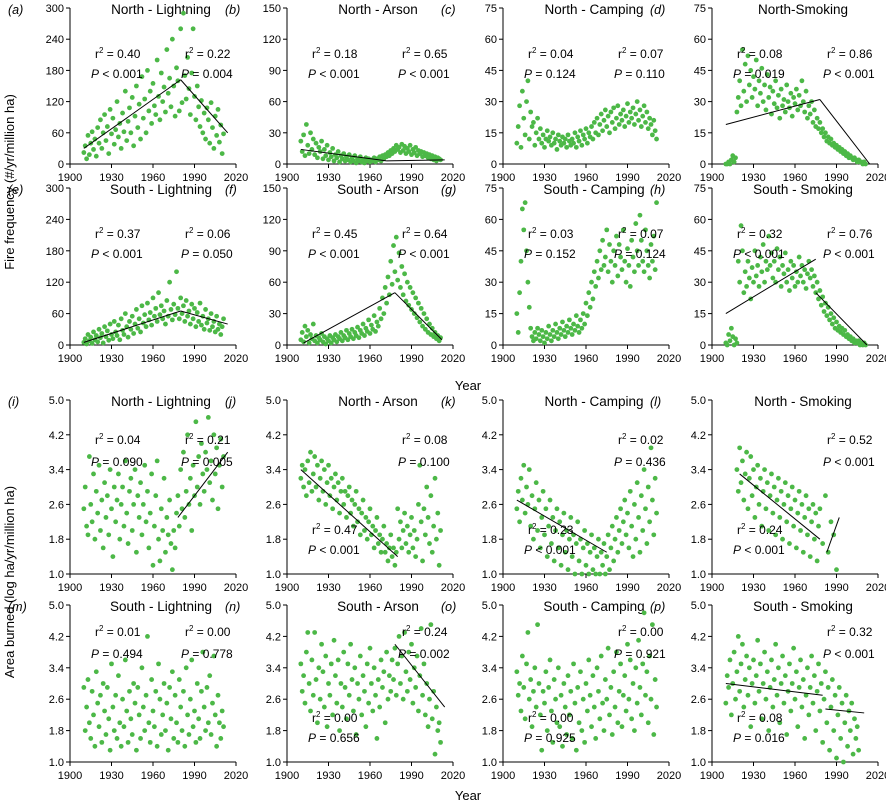 The width and height of the screenshot is (886, 805). I want to click on panel-letter: (o), so click(448, 607).